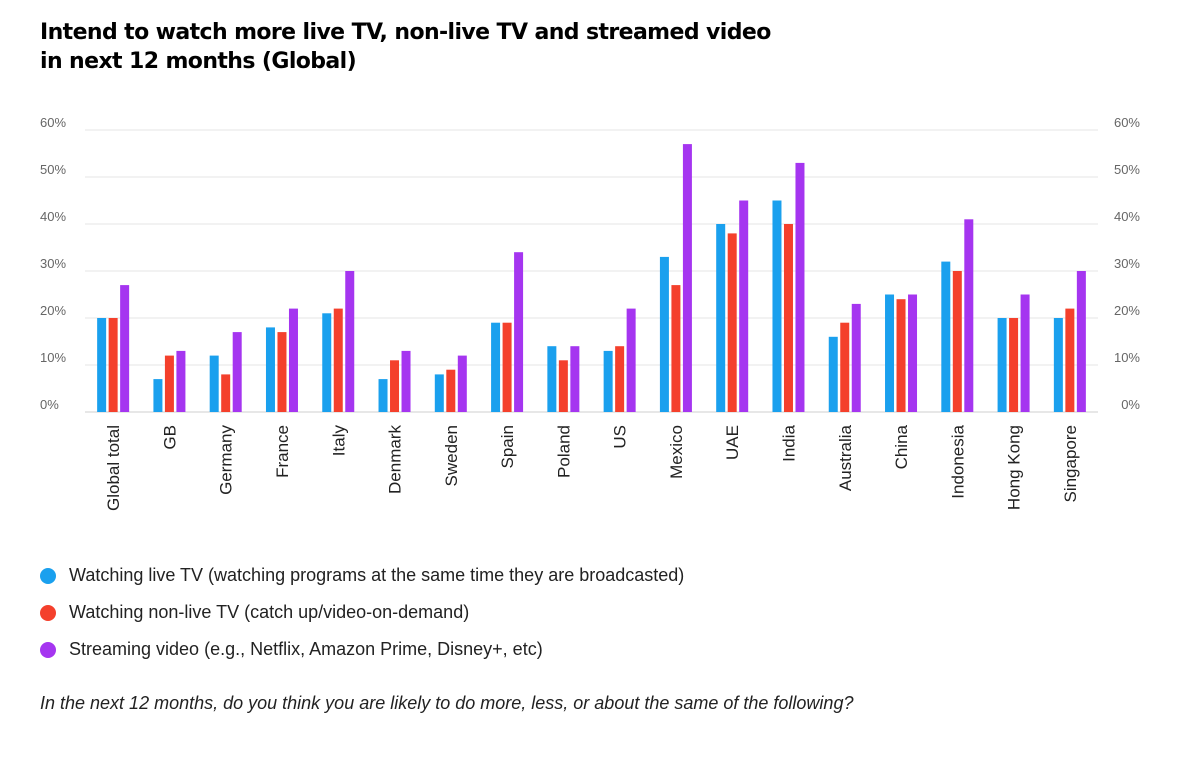  What do you see at coordinates (1070, 464) in the screenshot?
I see `x-category-label: Singapore` at bounding box center [1070, 464].